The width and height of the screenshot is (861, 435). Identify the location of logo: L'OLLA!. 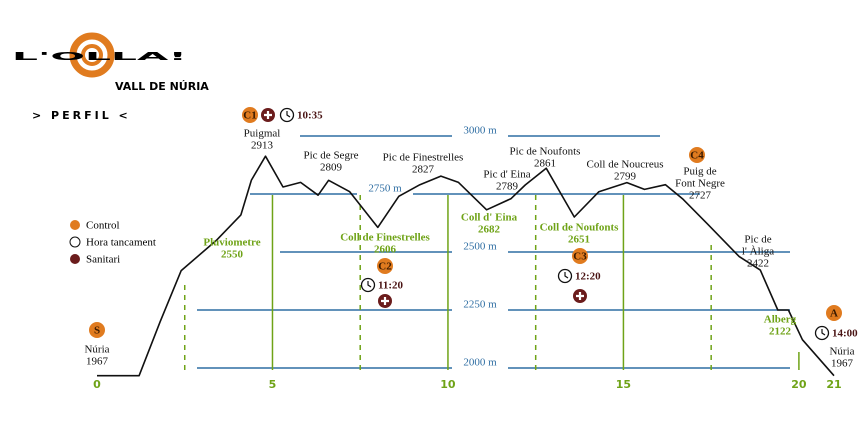
(99, 56).